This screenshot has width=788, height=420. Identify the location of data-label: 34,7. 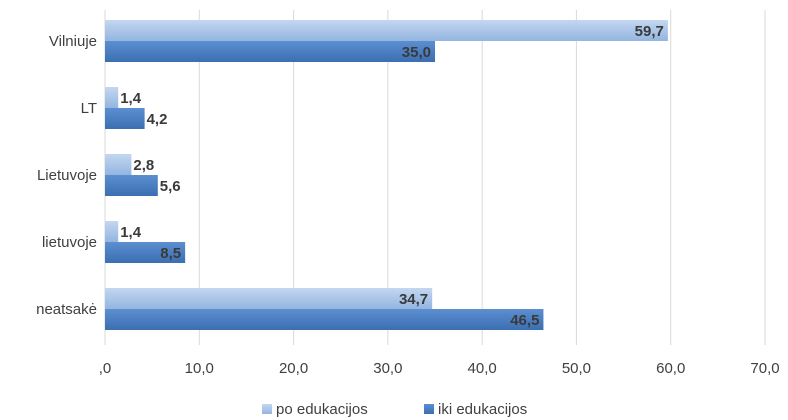
(413, 299).